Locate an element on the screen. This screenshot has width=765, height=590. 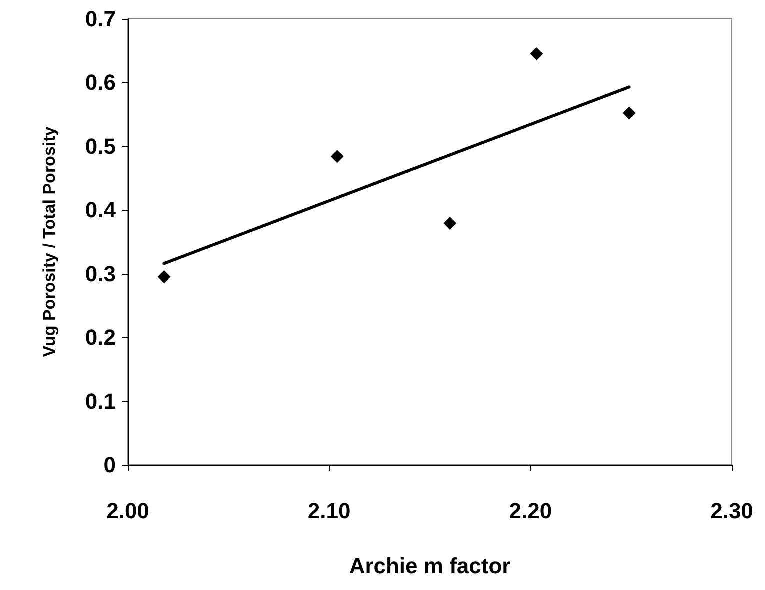
x-tick-label: 2.20 is located at coordinates (530, 511).